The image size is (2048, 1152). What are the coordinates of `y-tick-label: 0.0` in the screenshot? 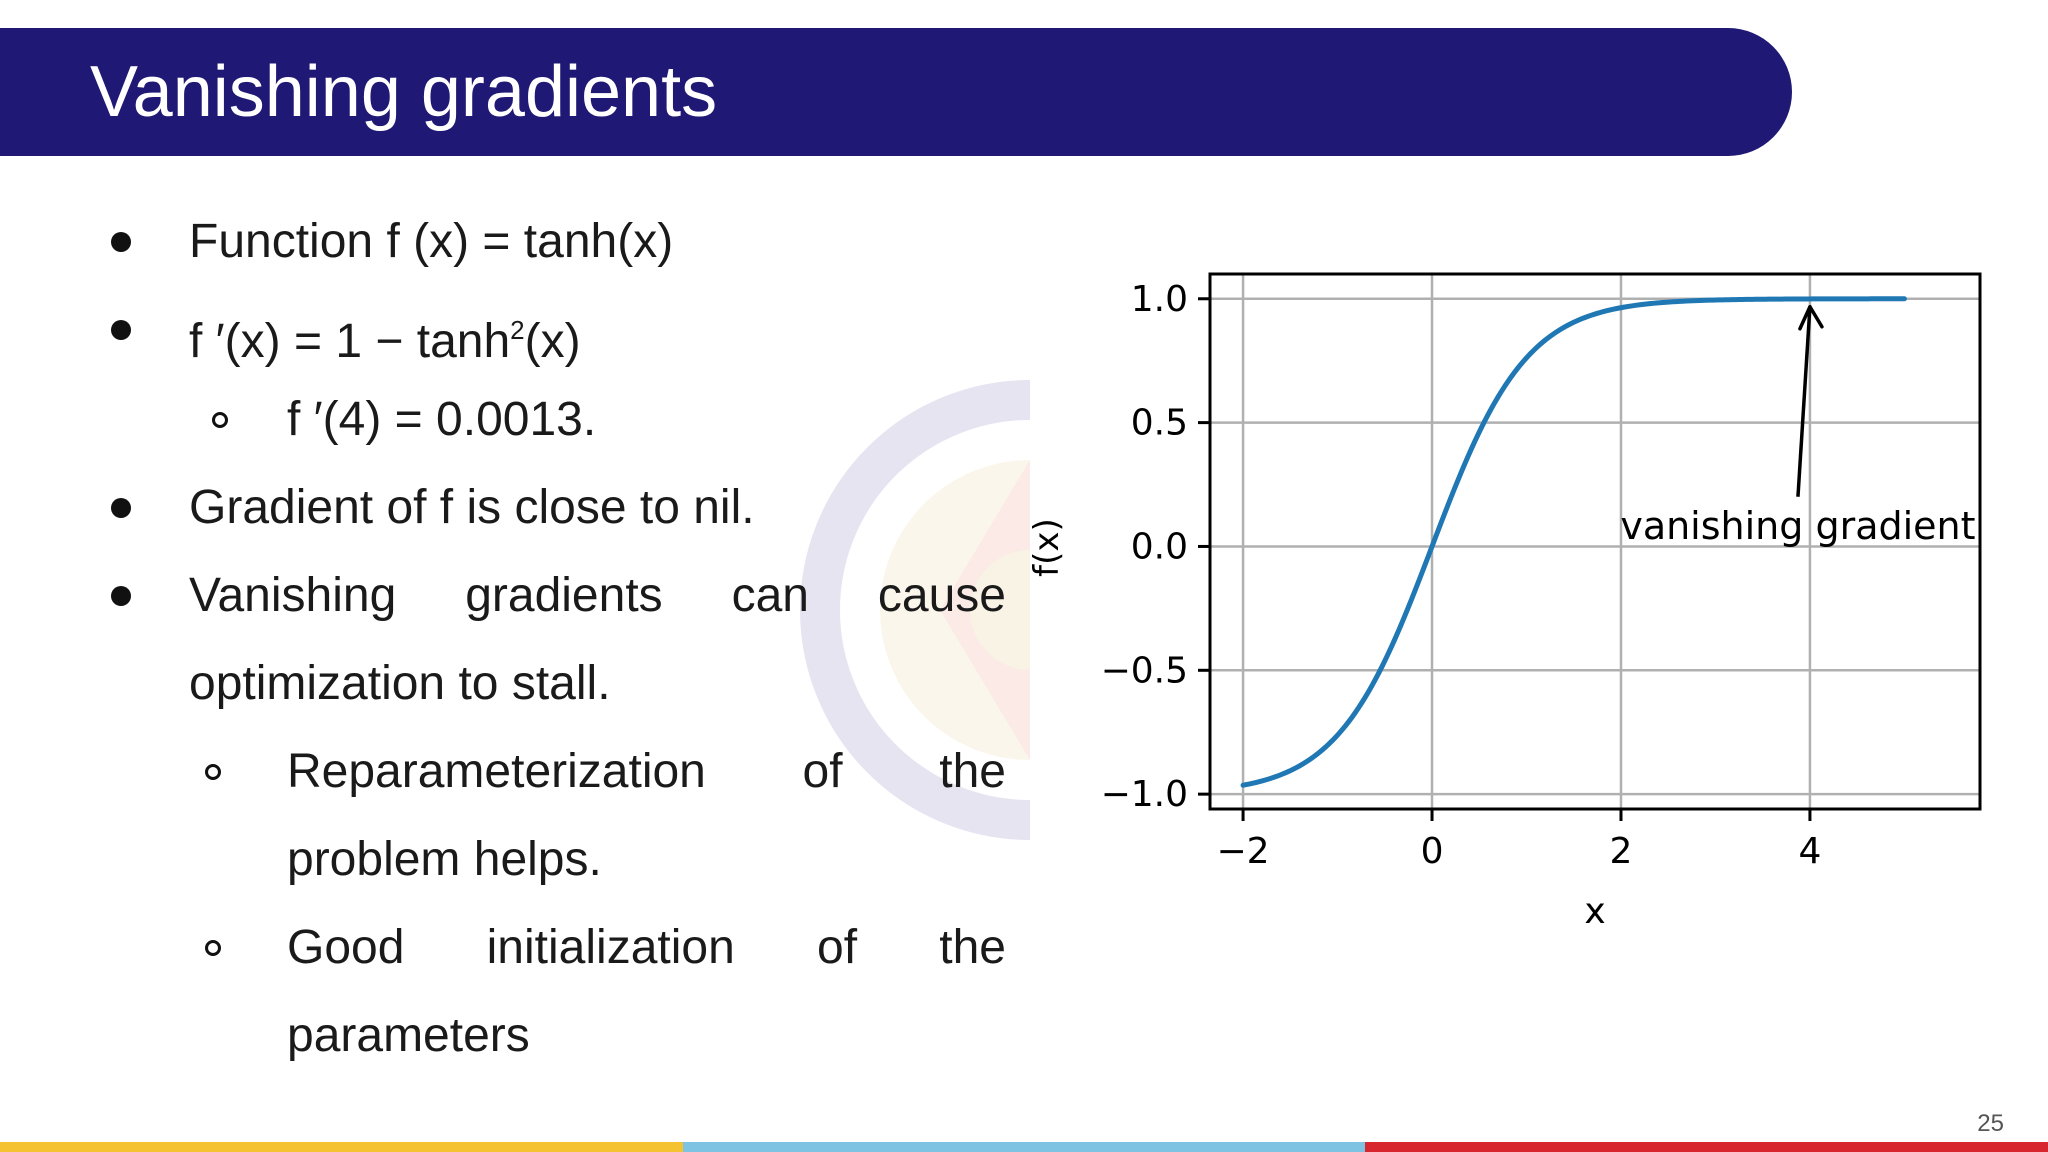 It's located at (1159, 546).